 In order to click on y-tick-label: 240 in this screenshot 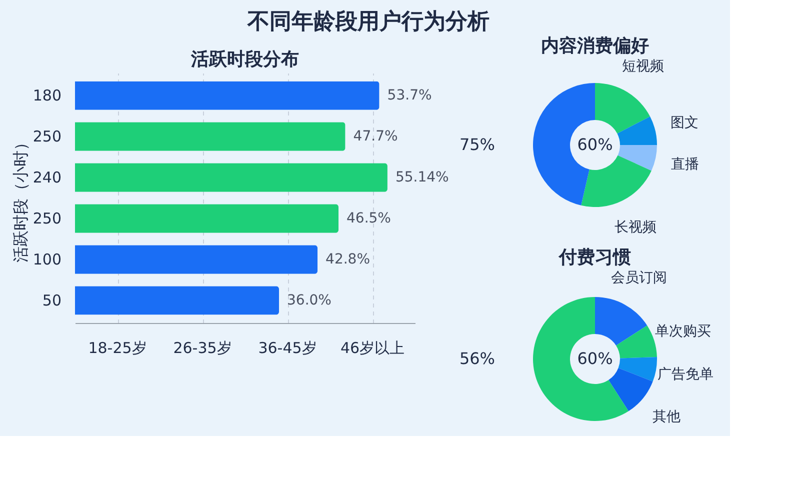, I will do `click(47, 177)`.